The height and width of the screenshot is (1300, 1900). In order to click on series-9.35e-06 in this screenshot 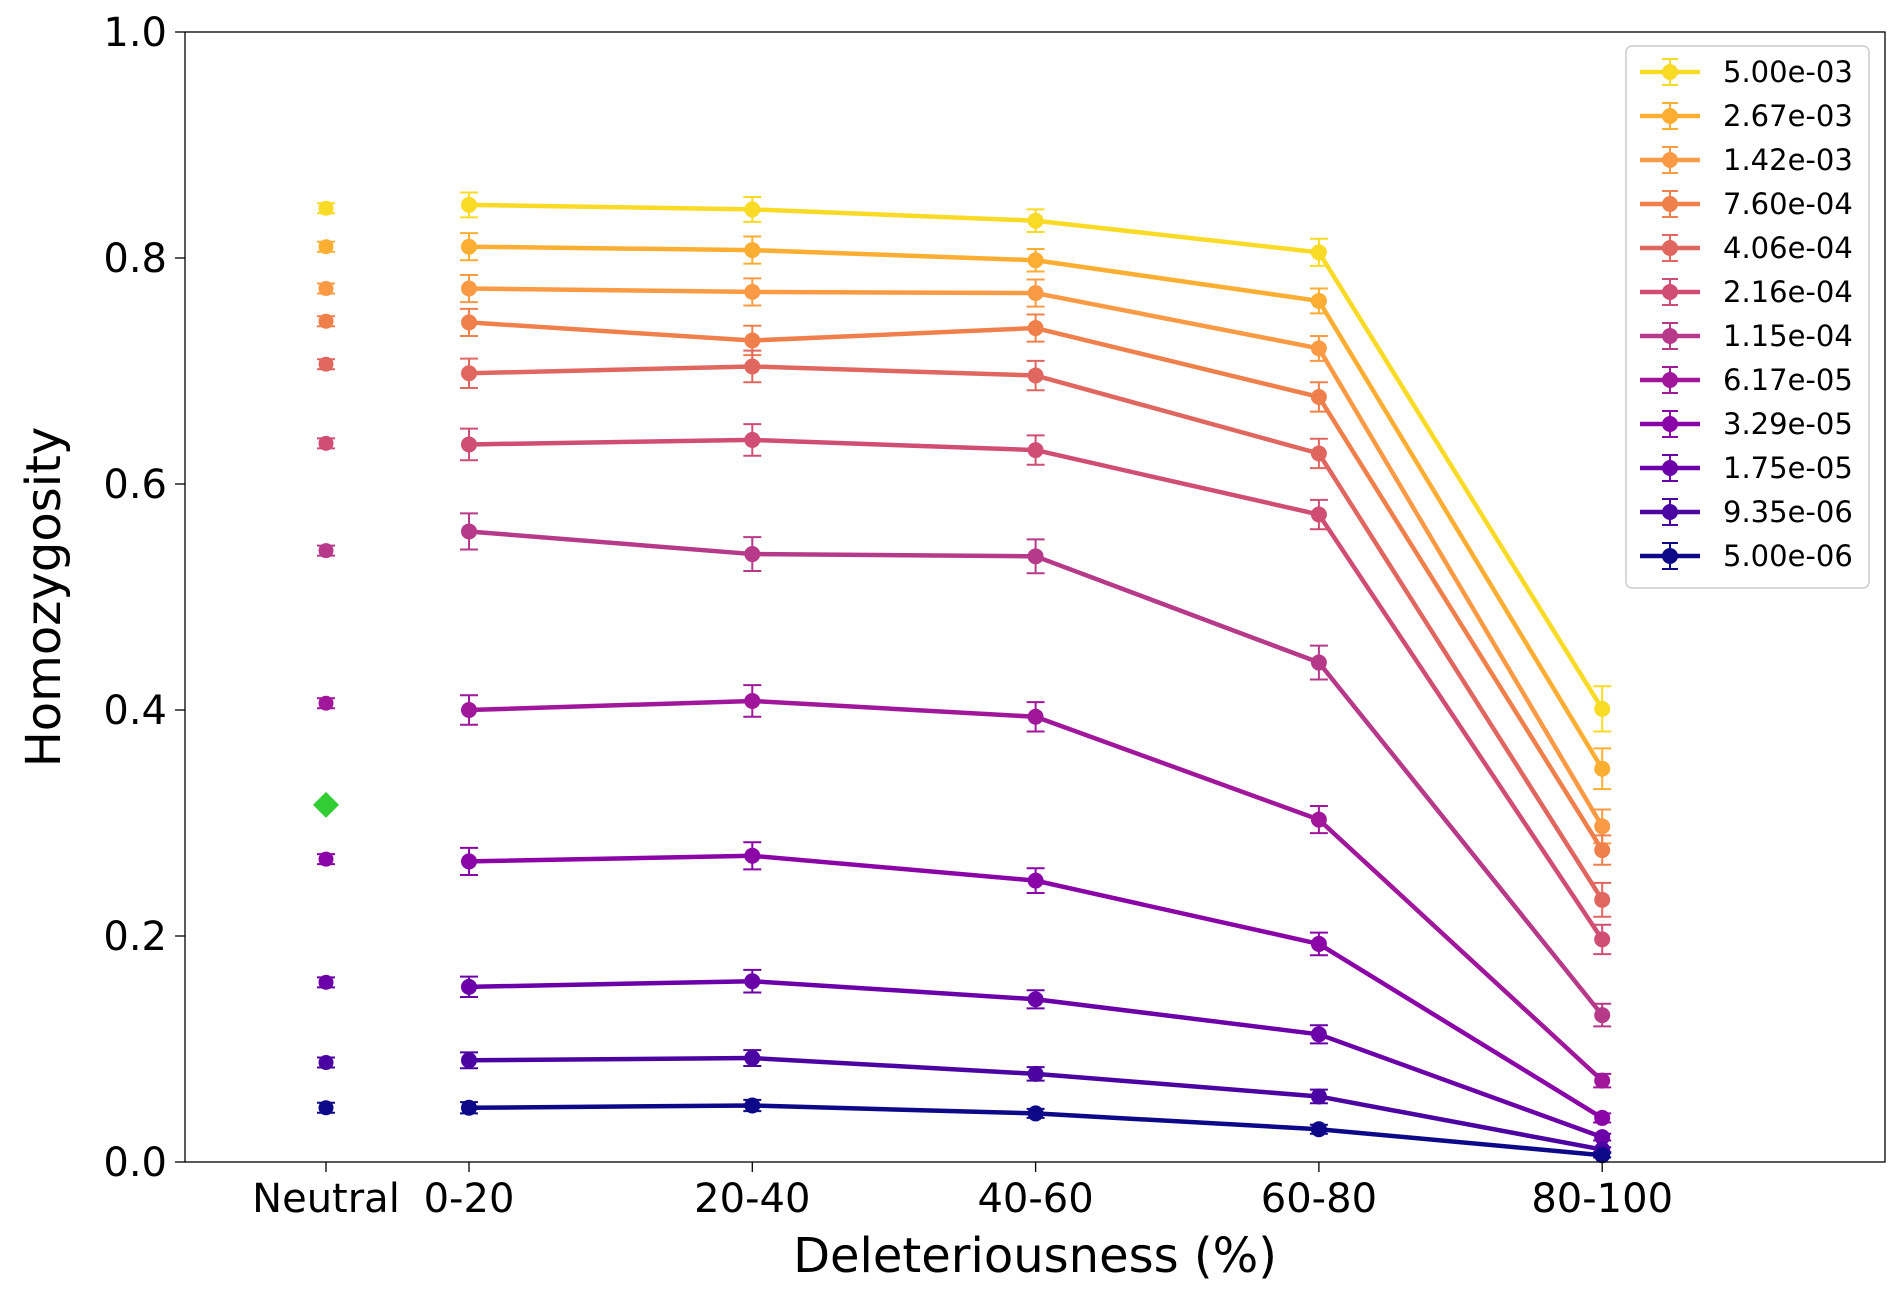, I will do `click(964, 1103)`.